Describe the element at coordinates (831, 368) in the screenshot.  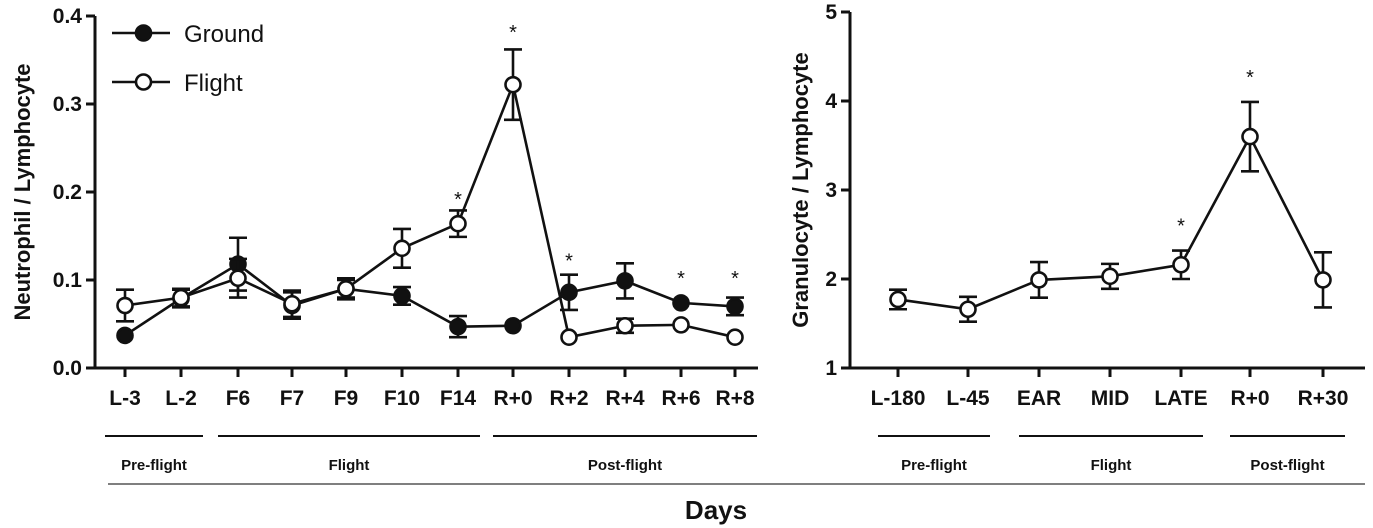
I see `y-tick-label: 1` at that location.